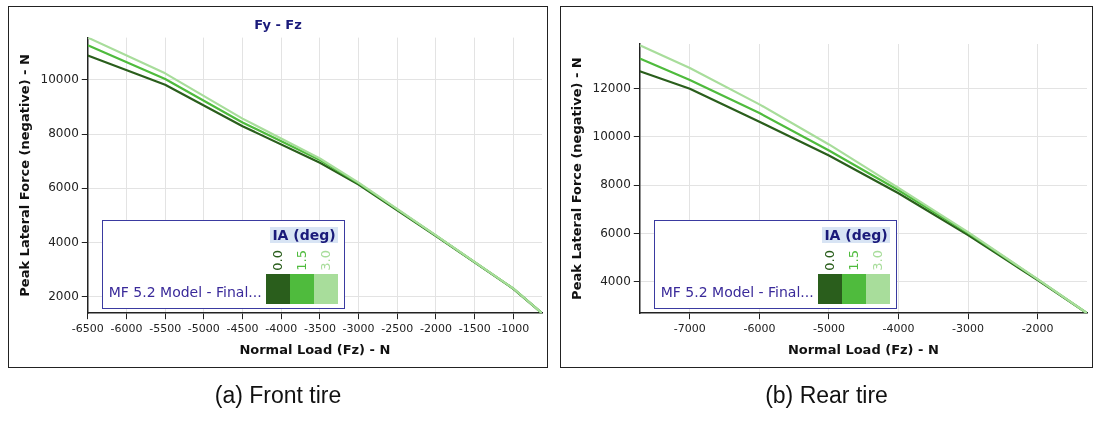 The height and width of the screenshot is (421, 1097). Describe the element at coordinates (513, 328) in the screenshot. I see `x-tick-label: -1000` at that location.